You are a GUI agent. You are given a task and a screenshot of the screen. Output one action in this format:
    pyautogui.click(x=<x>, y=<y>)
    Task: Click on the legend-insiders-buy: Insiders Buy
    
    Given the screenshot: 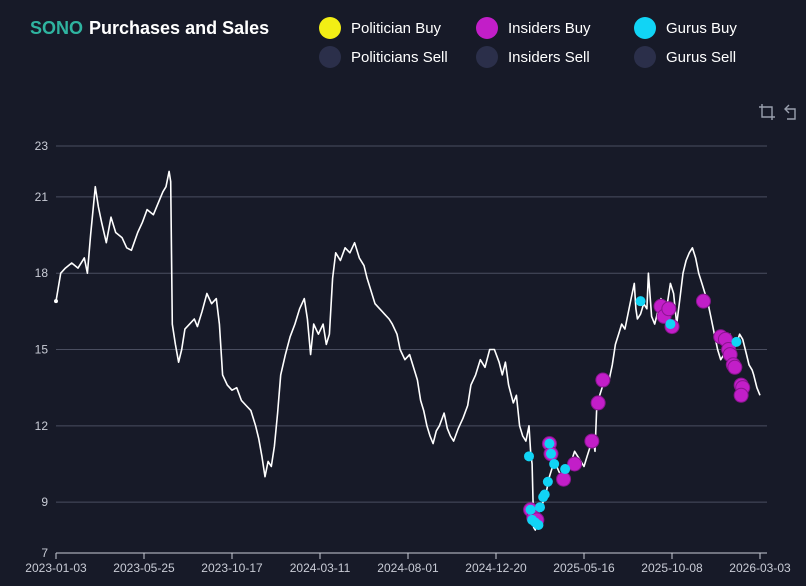 What is the action you would take?
    pyautogui.click(x=533, y=28)
    